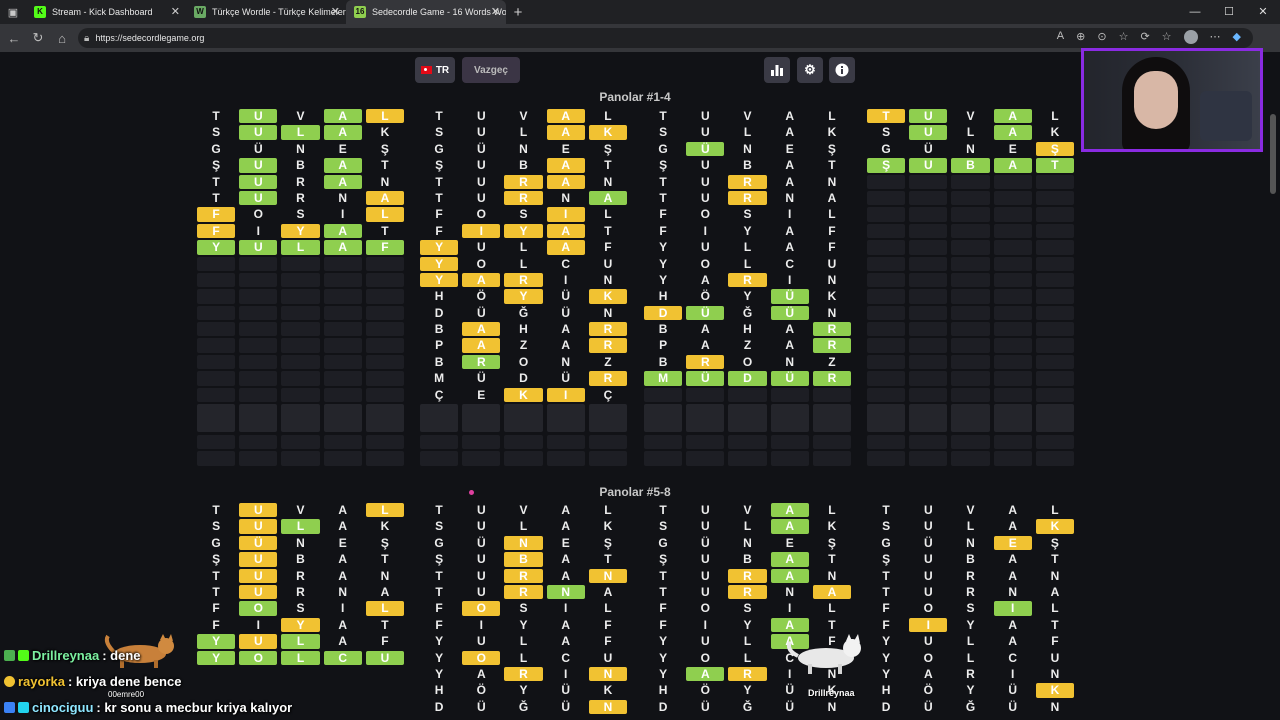 The height and width of the screenshot is (720, 1280). I want to click on favorite-star-icon: ☆, so click(1123, 37).